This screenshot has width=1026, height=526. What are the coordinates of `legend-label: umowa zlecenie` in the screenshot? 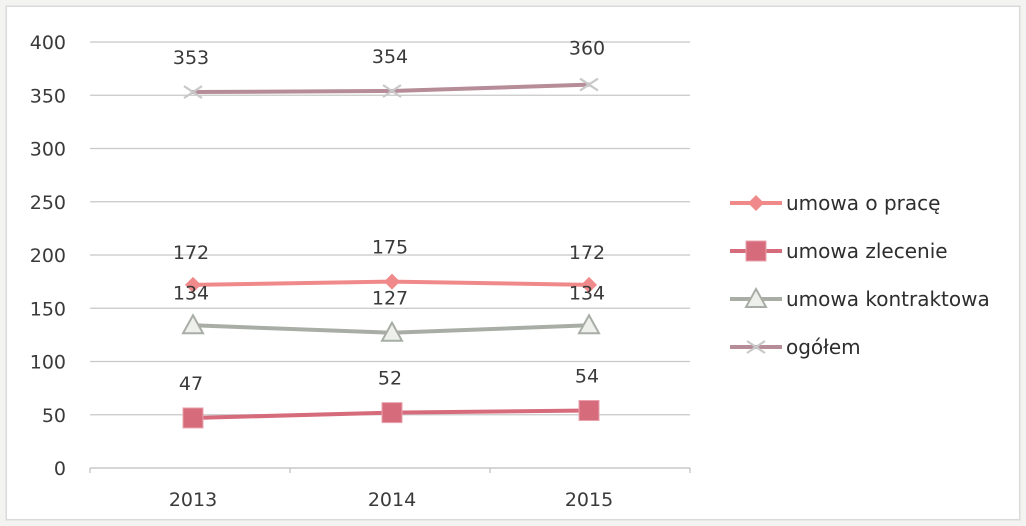 It's located at (867, 251).